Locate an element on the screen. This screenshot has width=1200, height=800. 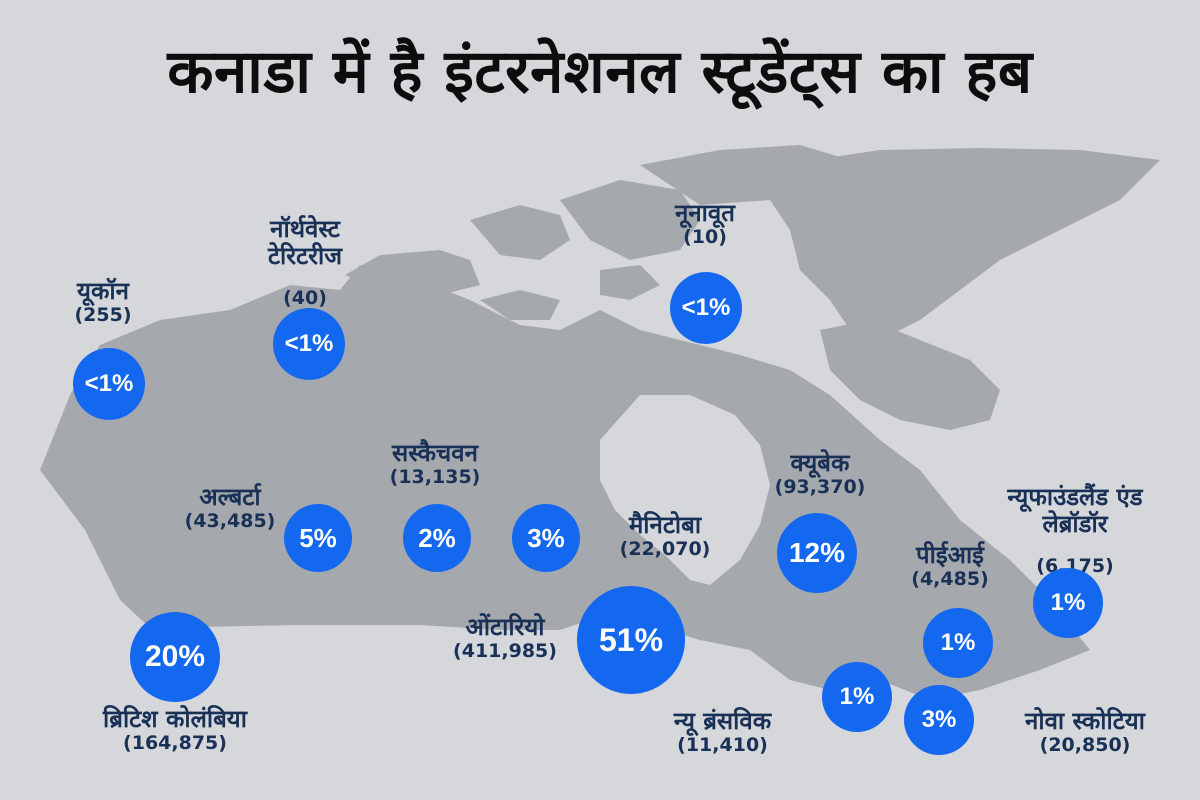
label-alberta: अल्बर्टा (43,485) is located at coordinates (230, 508).